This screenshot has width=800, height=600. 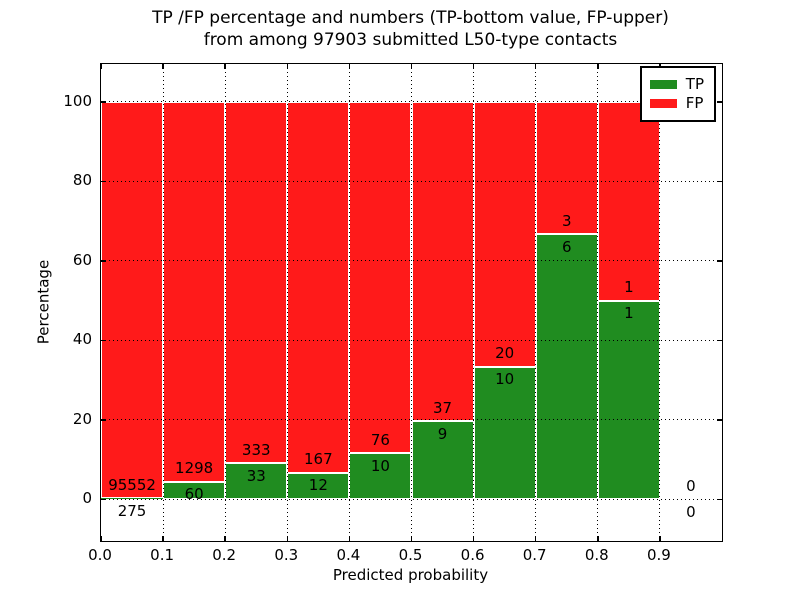 I want to click on annotation-fp-count: 1, so click(x=629, y=287).